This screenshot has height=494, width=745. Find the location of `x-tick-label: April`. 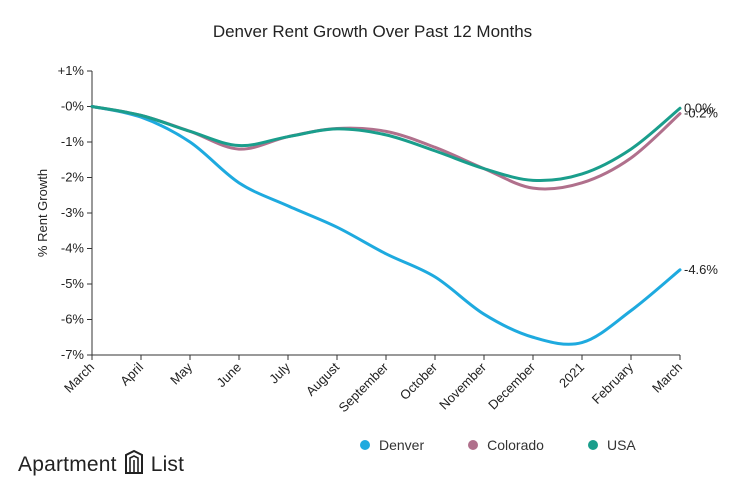

x-tick-label: April is located at coordinates (131, 373).